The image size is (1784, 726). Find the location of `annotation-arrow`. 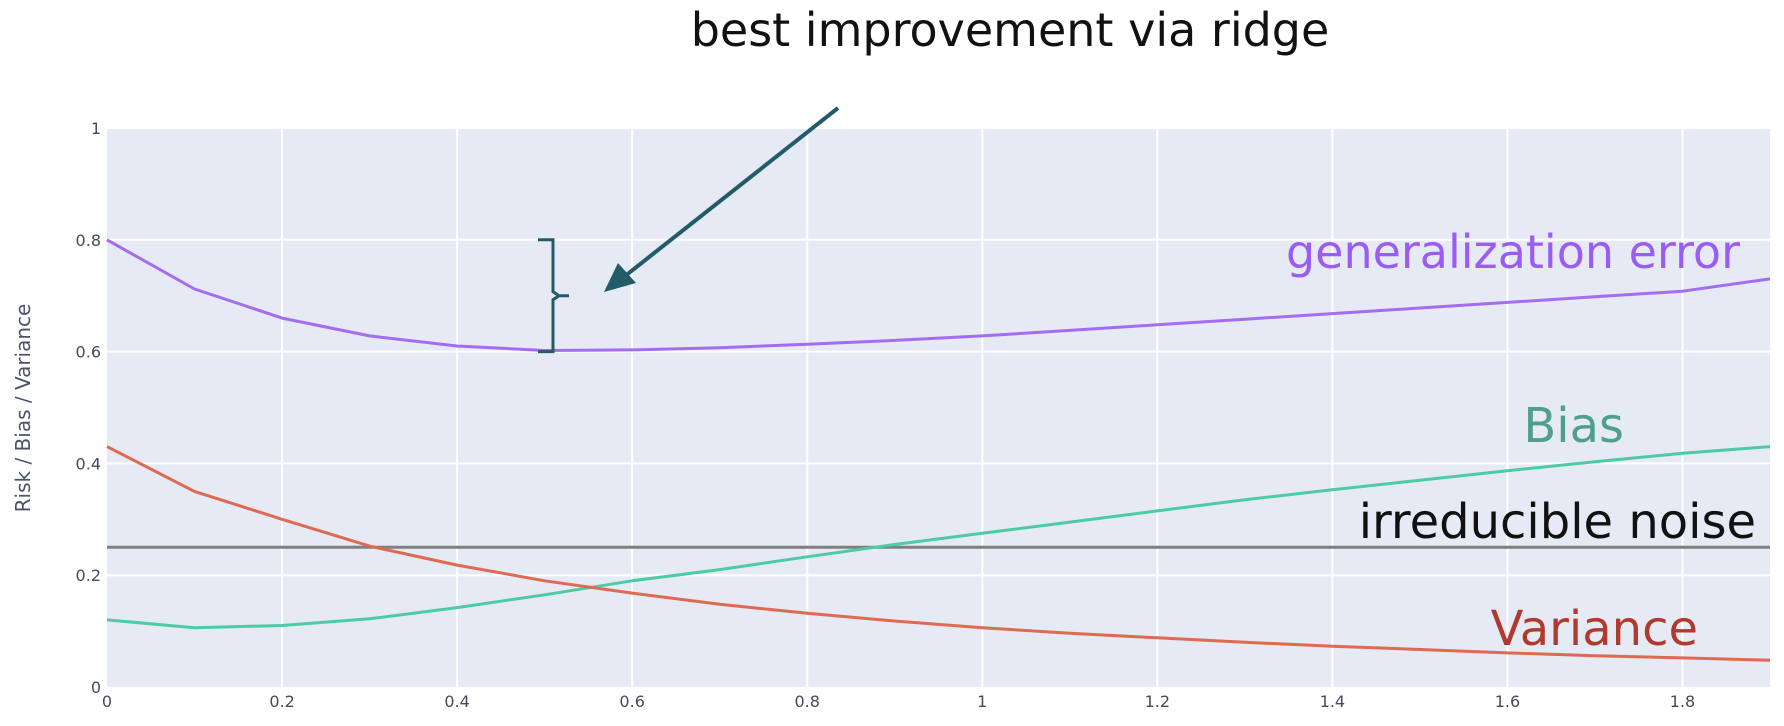

annotation-arrow is located at coordinates (729, 194).